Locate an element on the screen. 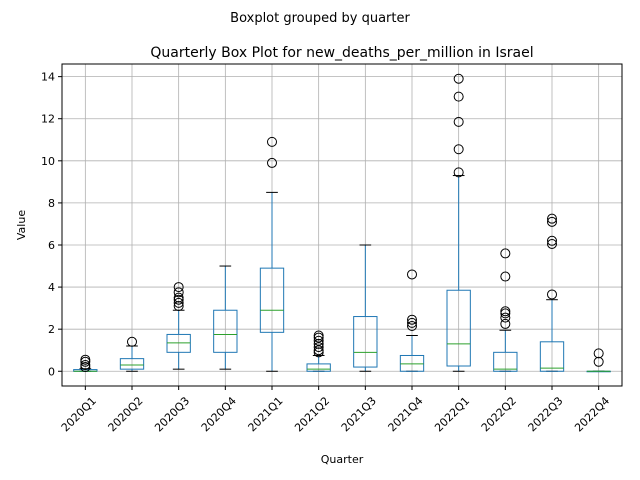 This screenshot has width=640, height=480. x-tick-label: 2021Q3 is located at coordinates (359, 414).